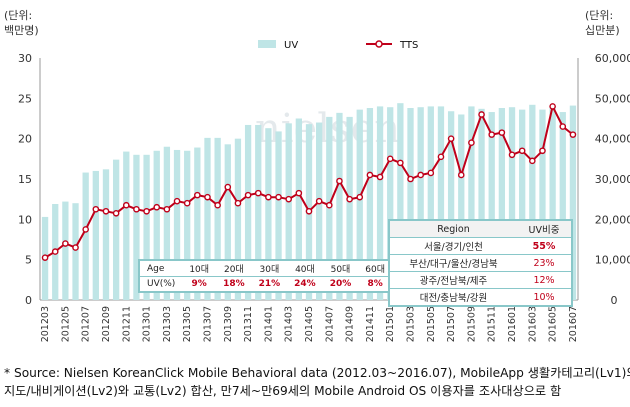 The width and height of the screenshot is (630, 407). Describe the element at coordinates (28, 260) in the screenshot. I see `left-tick-label: 5` at that location.